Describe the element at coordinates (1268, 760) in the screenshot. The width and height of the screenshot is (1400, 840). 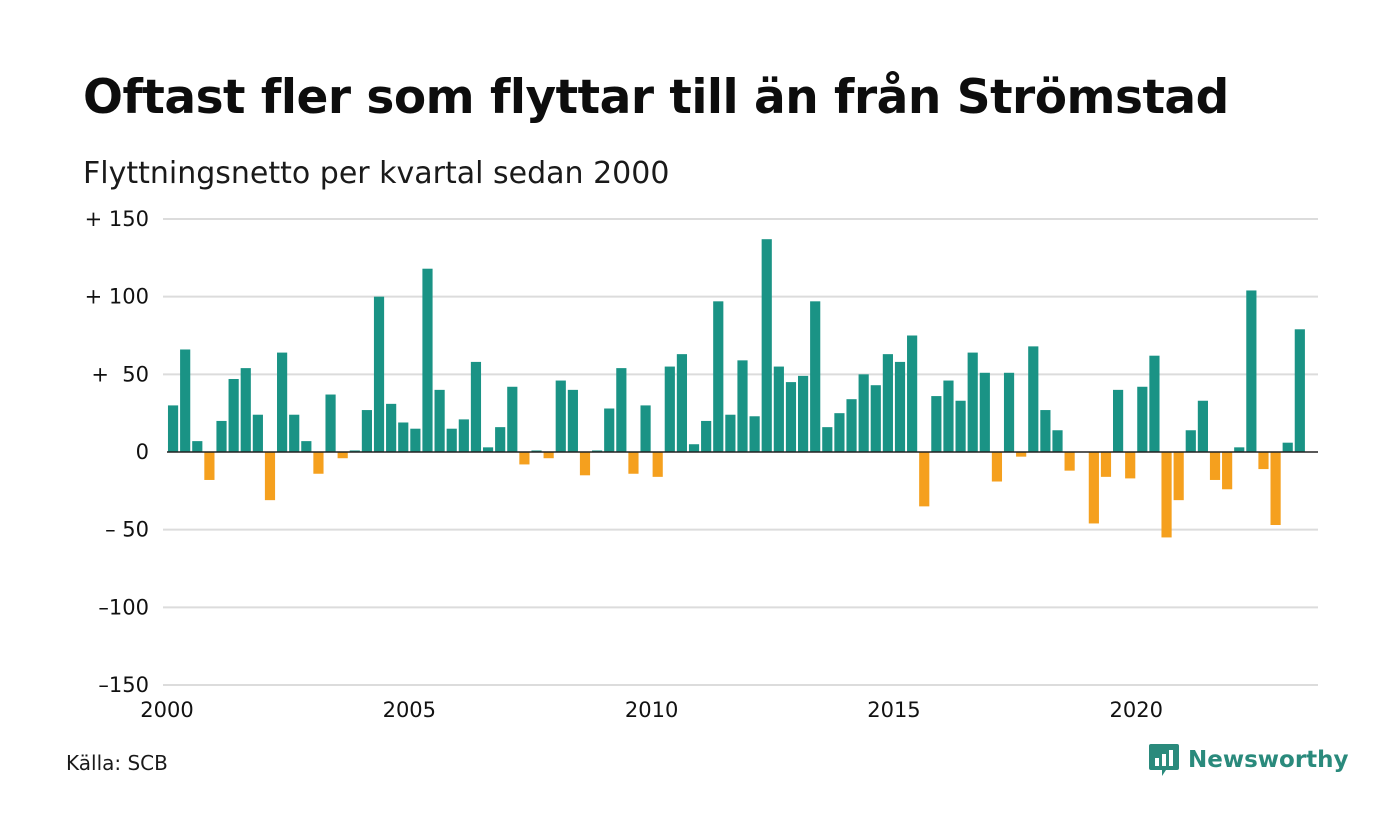
I see `brand-name: Newsworthy` at that location.